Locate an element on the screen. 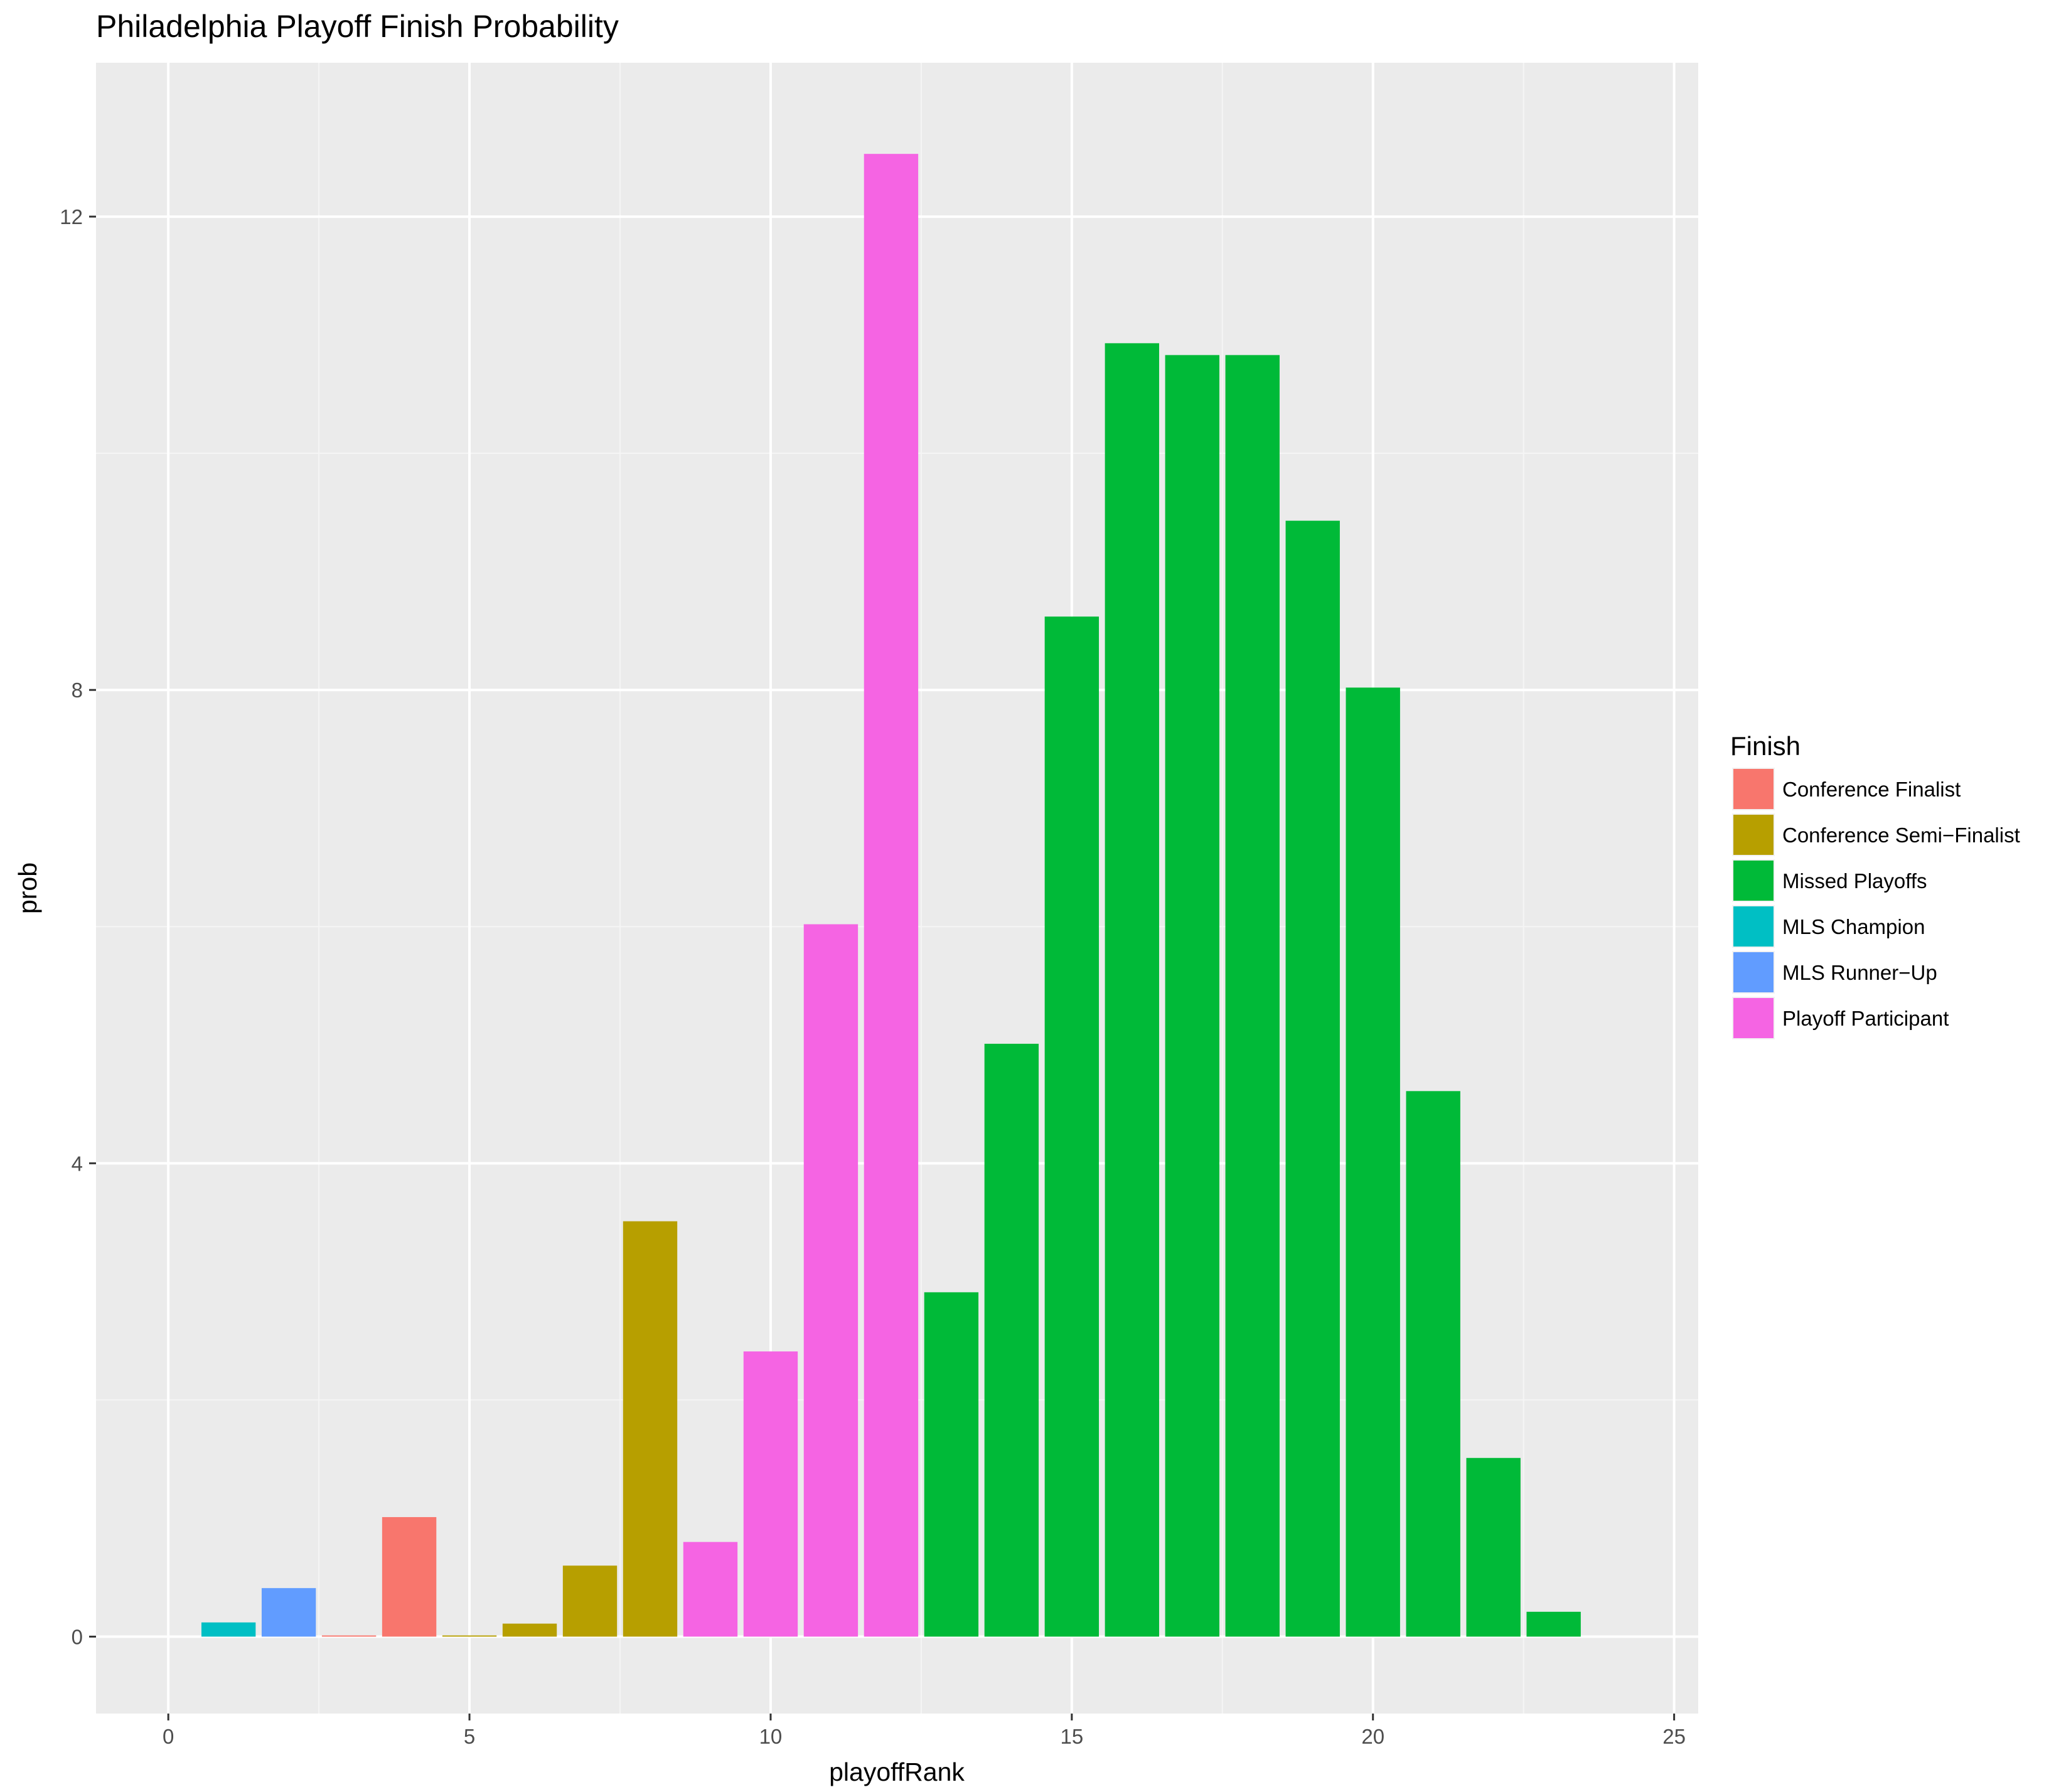 This screenshot has width=2071, height=1792. x-tick-label: 25 is located at coordinates (1674, 1736).